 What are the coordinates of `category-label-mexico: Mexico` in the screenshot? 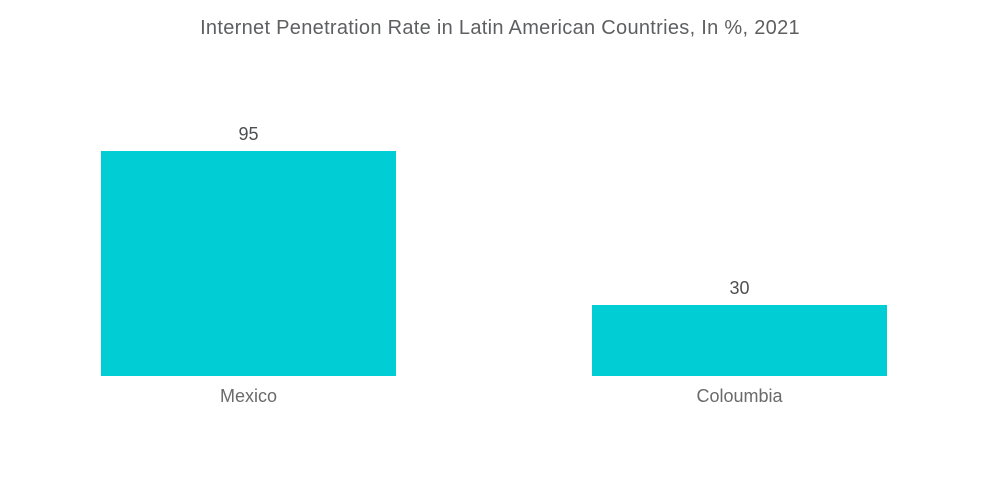 It's located at (248, 396).